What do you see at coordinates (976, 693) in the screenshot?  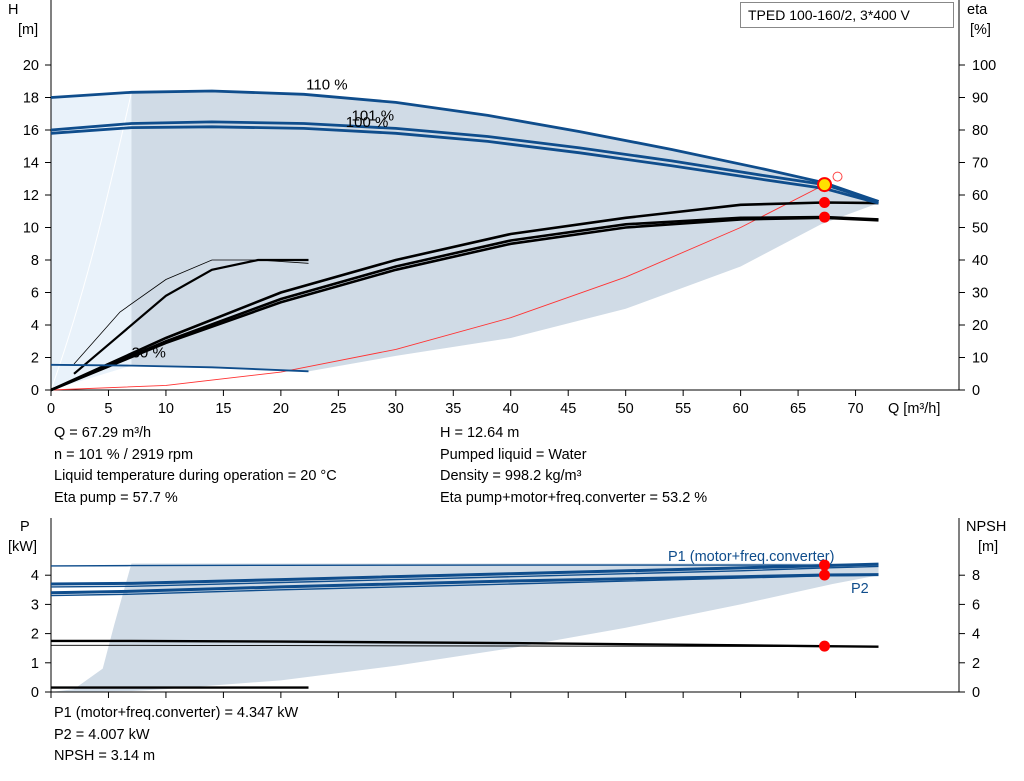 I see `npsh-tick-label: 0` at bounding box center [976, 693].